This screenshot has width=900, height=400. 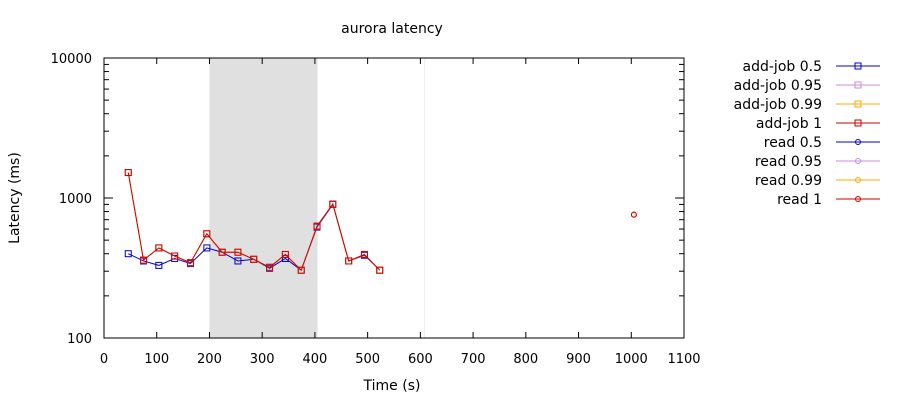 I want to click on legend-item: add-job 0.95, so click(x=807, y=86).